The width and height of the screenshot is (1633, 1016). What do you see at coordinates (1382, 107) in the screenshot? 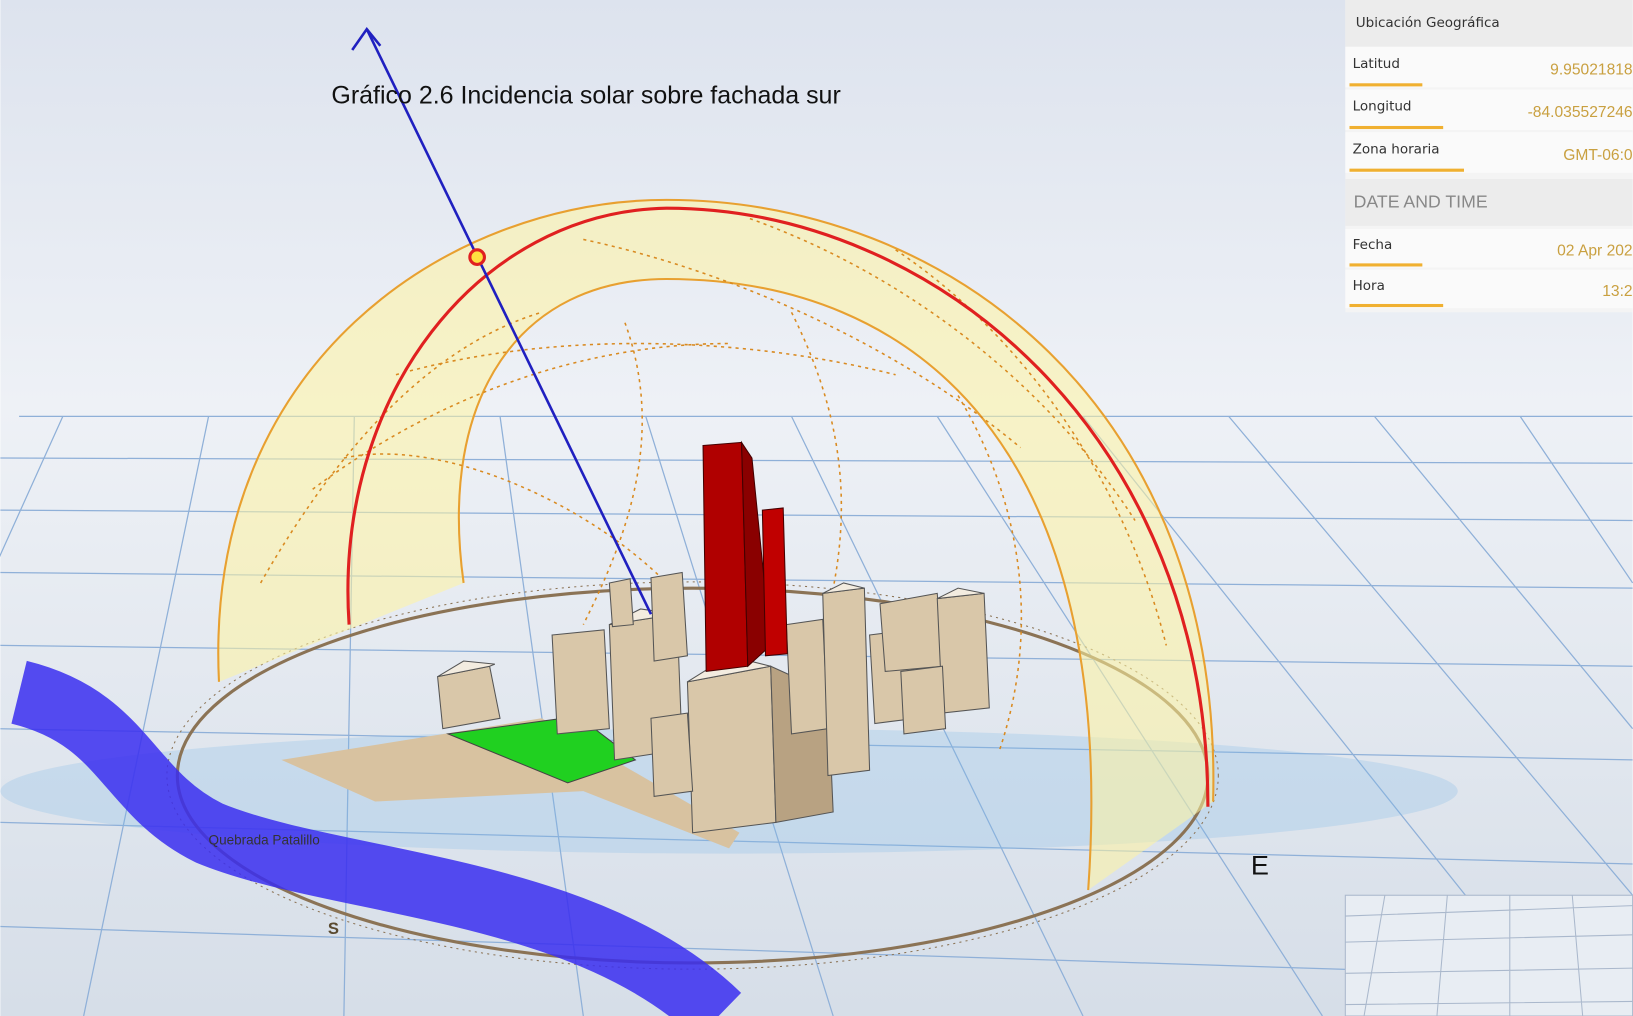
I see `row-label: Longitud` at bounding box center [1382, 107].